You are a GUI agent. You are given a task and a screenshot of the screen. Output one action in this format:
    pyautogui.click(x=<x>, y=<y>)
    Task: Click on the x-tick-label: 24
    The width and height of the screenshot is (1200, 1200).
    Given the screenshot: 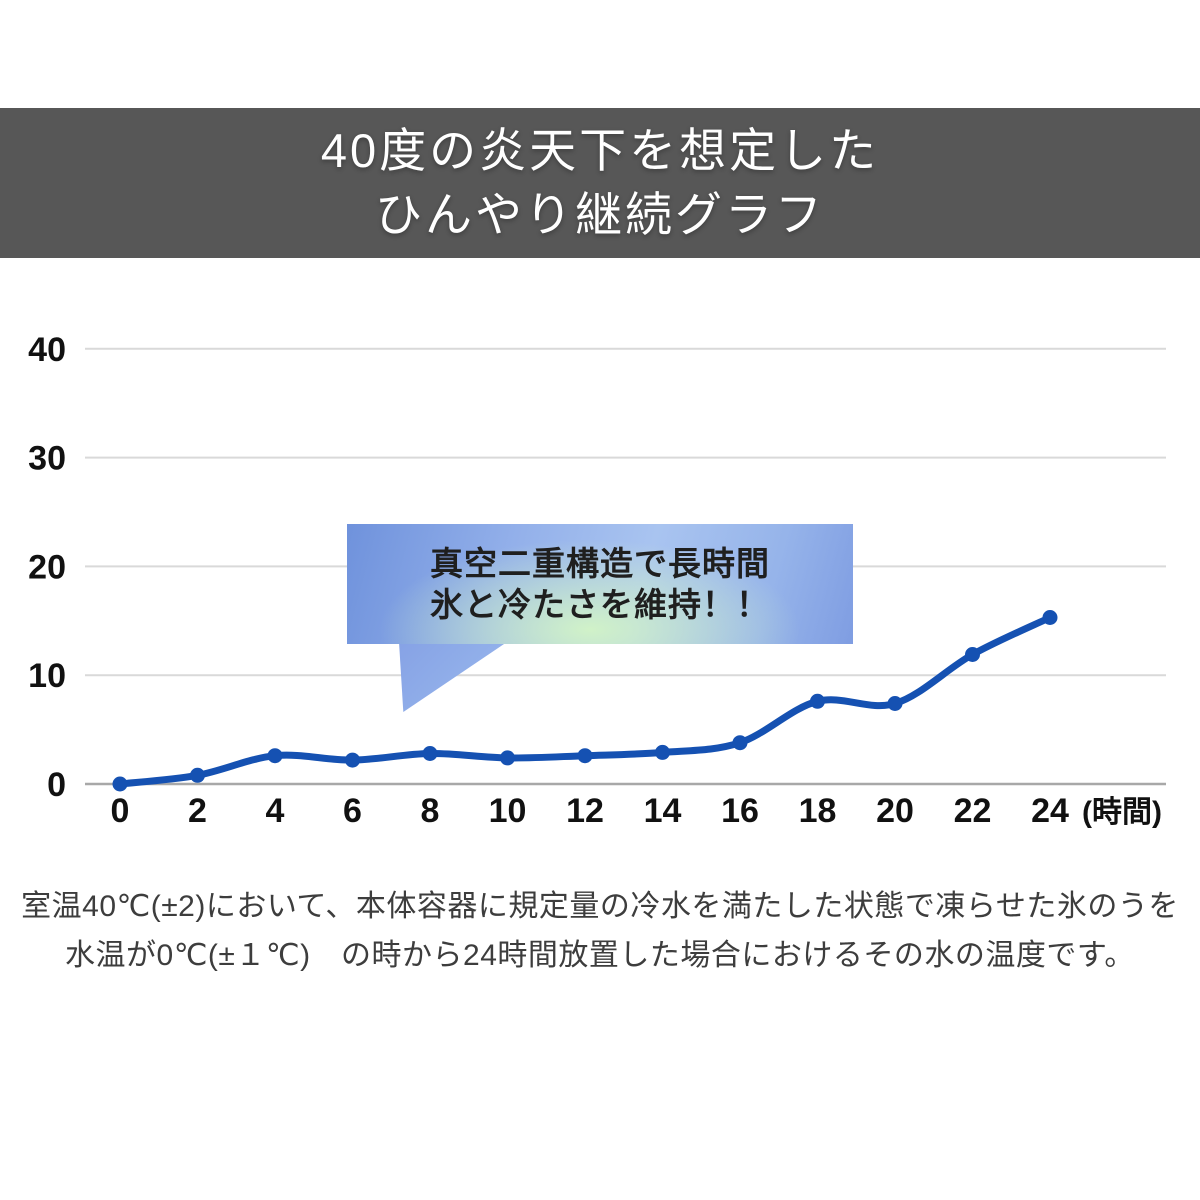 What is the action you would take?
    pyautogui.click(x=1050, y=811)
    